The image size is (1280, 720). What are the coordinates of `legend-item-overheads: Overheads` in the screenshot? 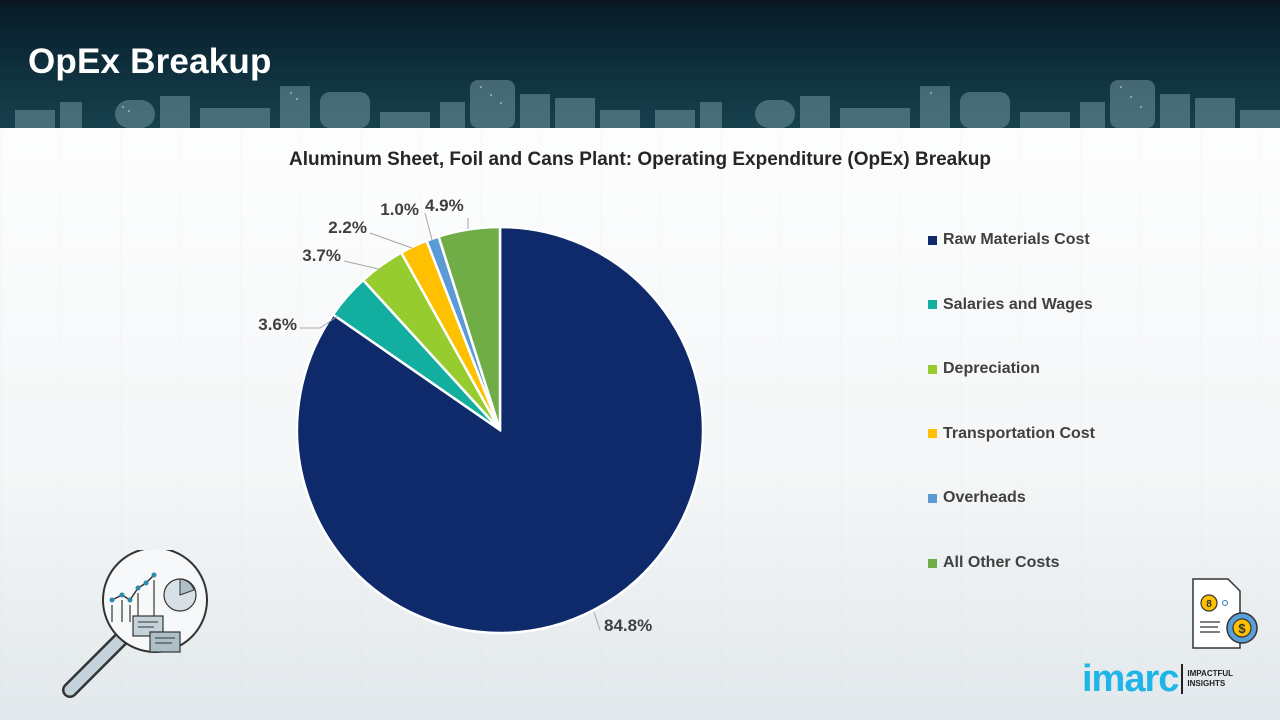 It's located at (977, 498).